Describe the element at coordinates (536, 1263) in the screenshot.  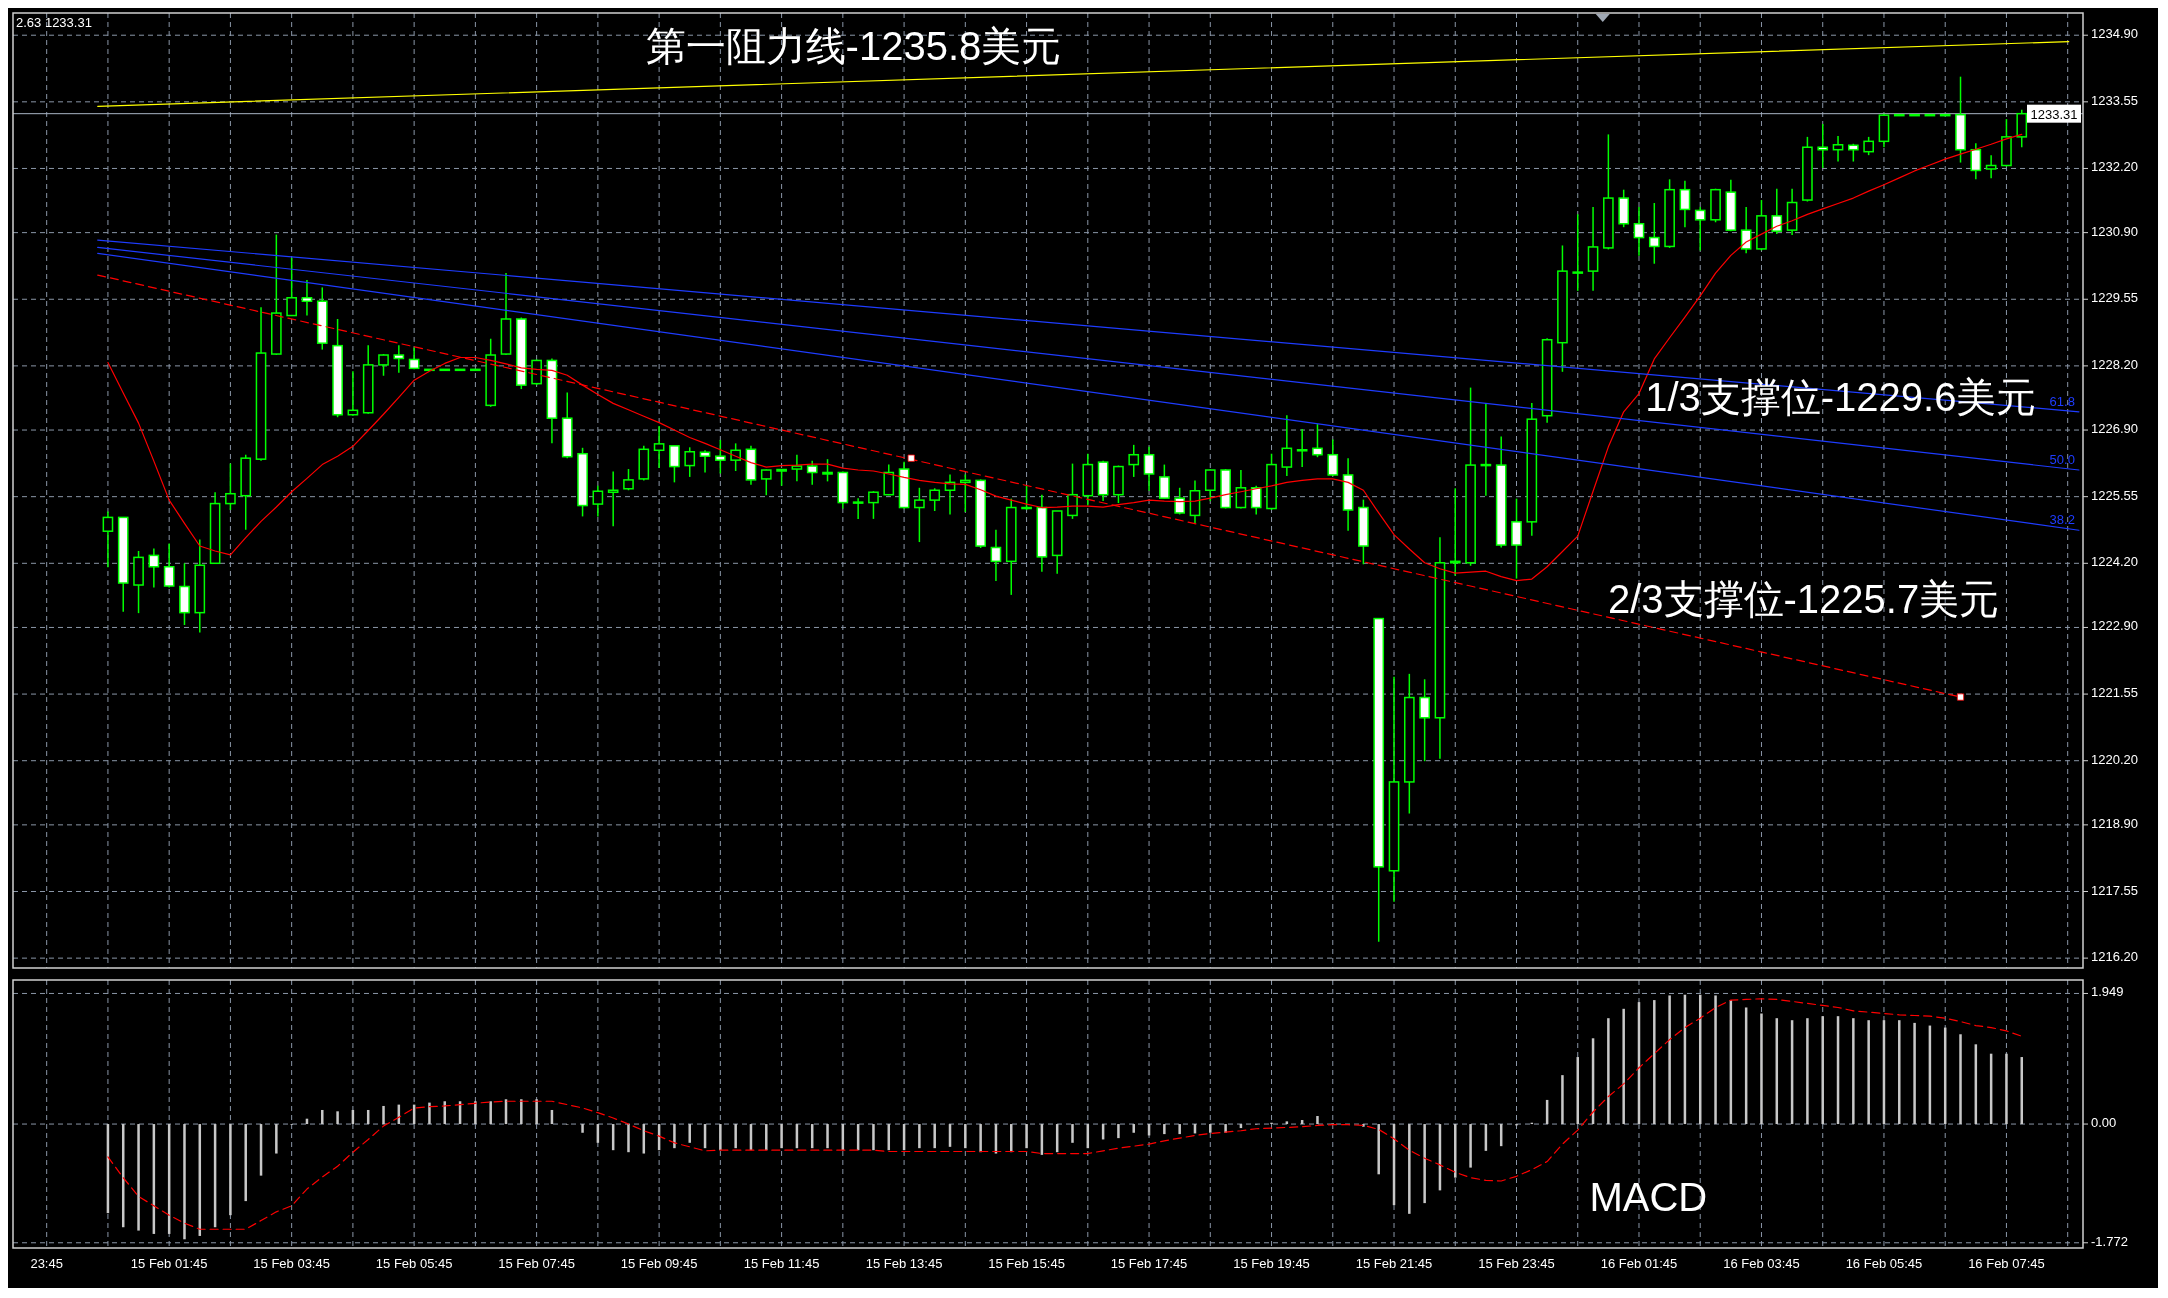
I see `x-tick-label: 15 Feb 07:45` at that location.